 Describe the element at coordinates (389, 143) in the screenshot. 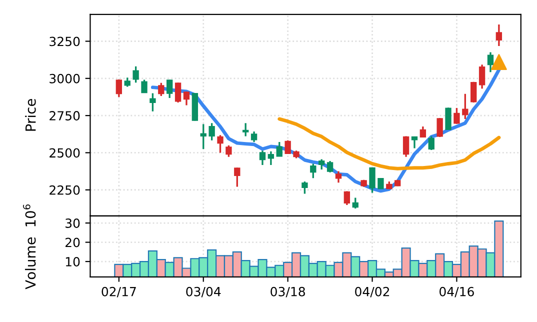

I see `line-series` at that location.